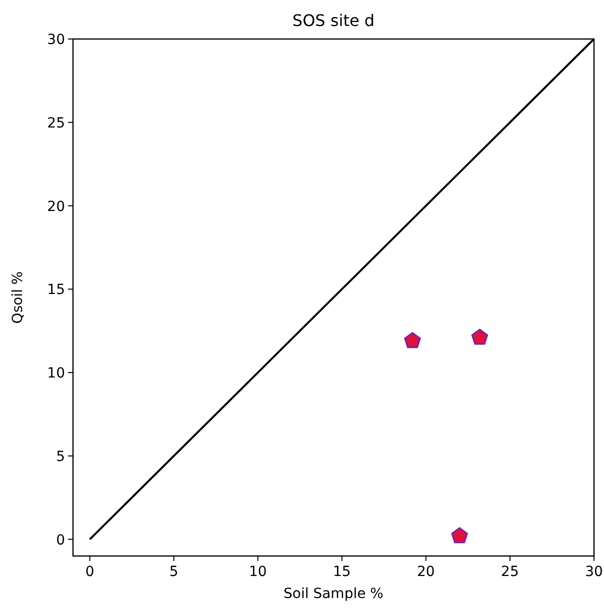 This screenshot has width=604, height=614. I want to click on x-axis-title: Soil Sample %, so click(334, 594).